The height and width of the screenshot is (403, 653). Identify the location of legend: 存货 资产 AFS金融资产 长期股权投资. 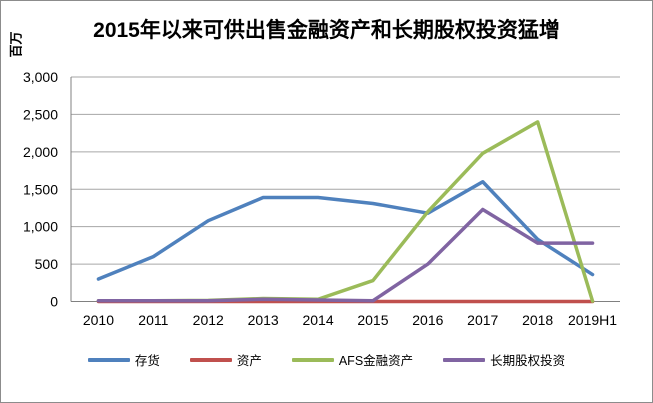
(326, 359).